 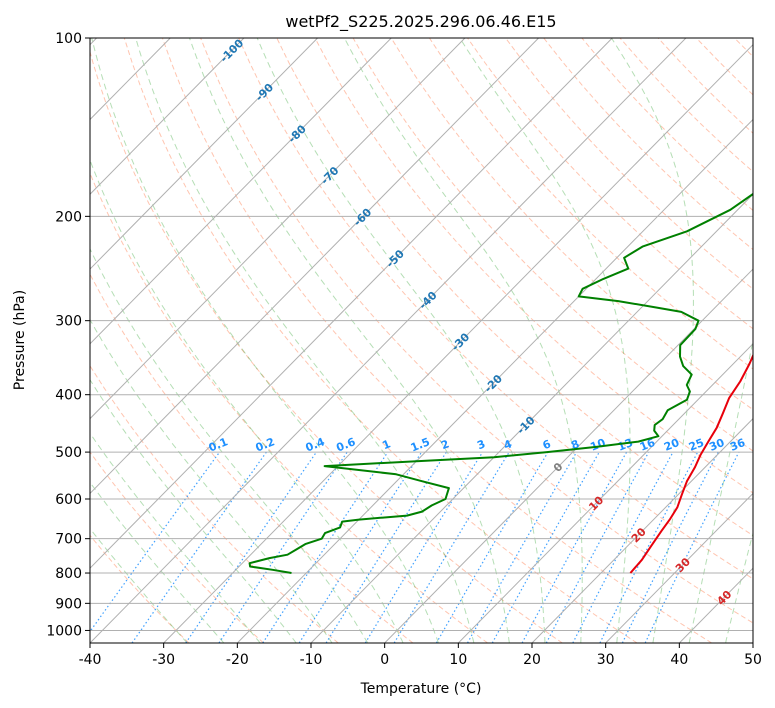 I want to click on y-tick-label: 300, so click(x=68, y=322).